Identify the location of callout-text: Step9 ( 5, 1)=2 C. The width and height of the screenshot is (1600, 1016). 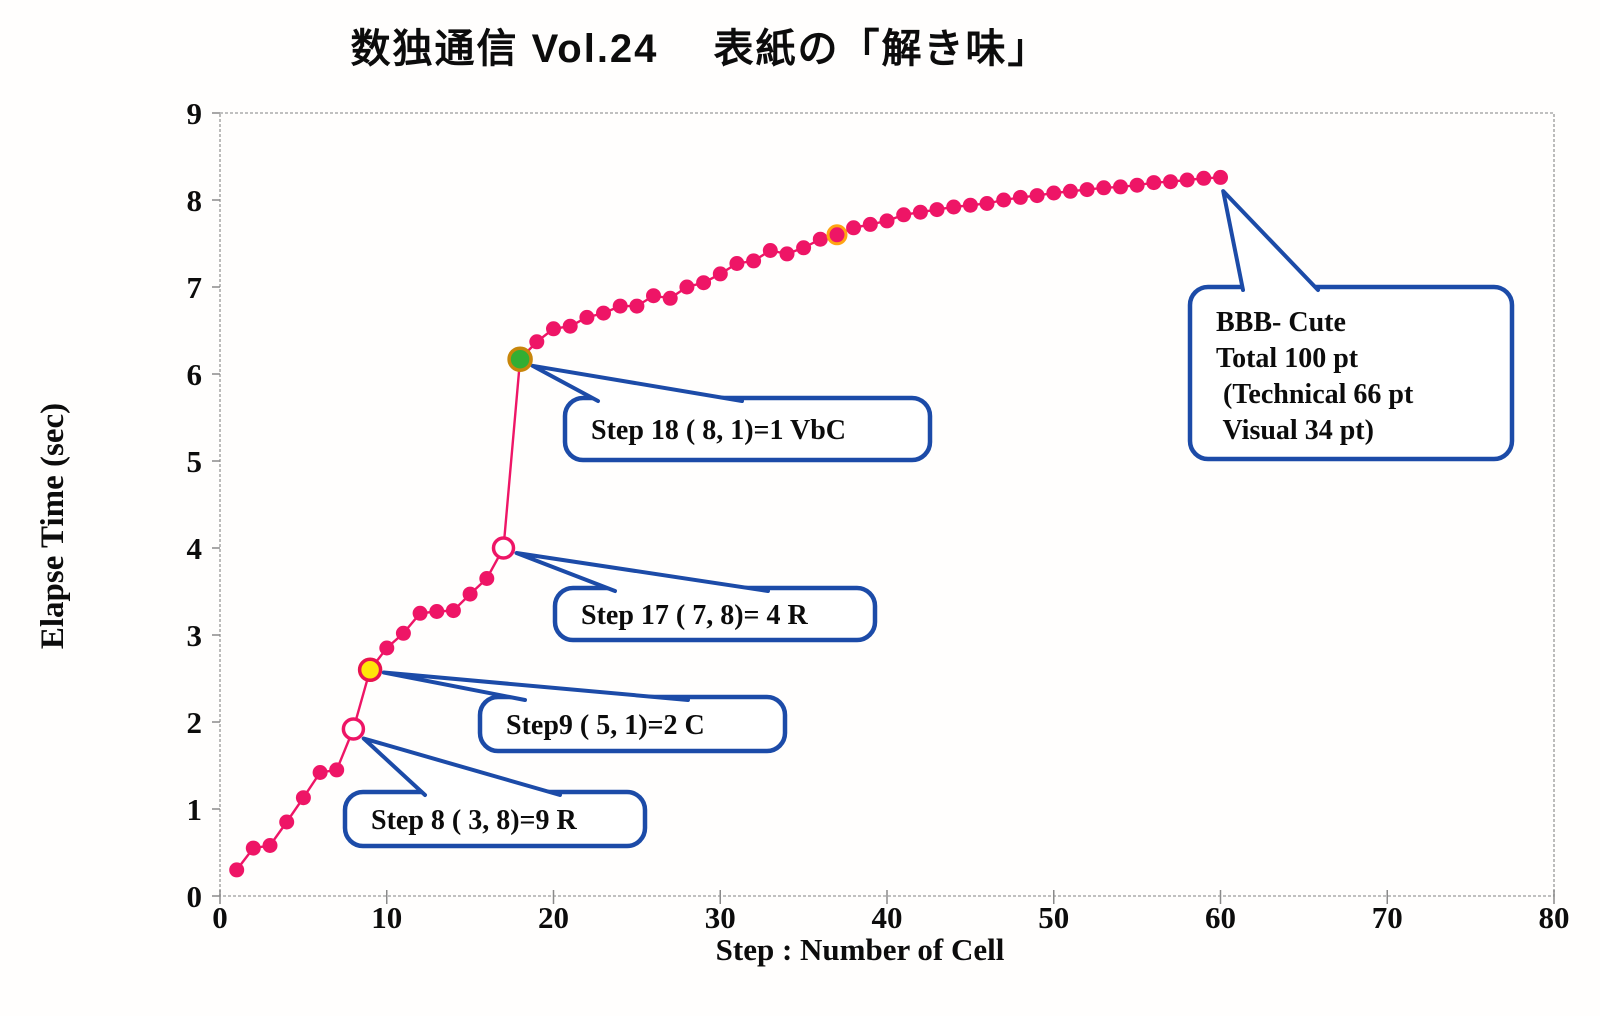
(605, 725).